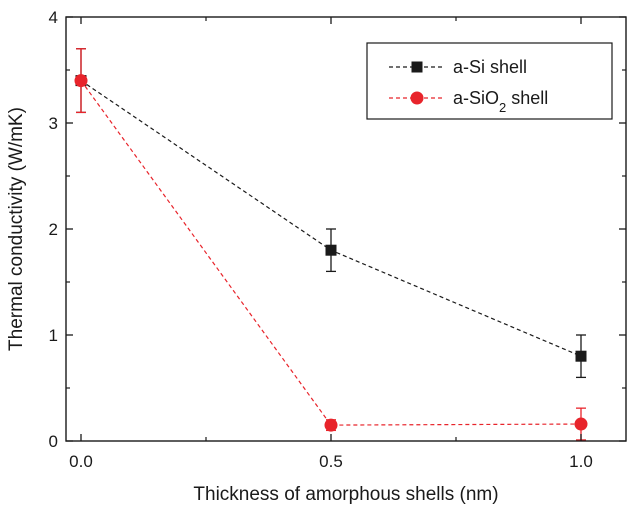 This screenshot has height=507, width=630. What do you see at coordinates (331, 461) in the screenshot?
I see `x-tick-label: 0.5` at bounding box center [331, 461].